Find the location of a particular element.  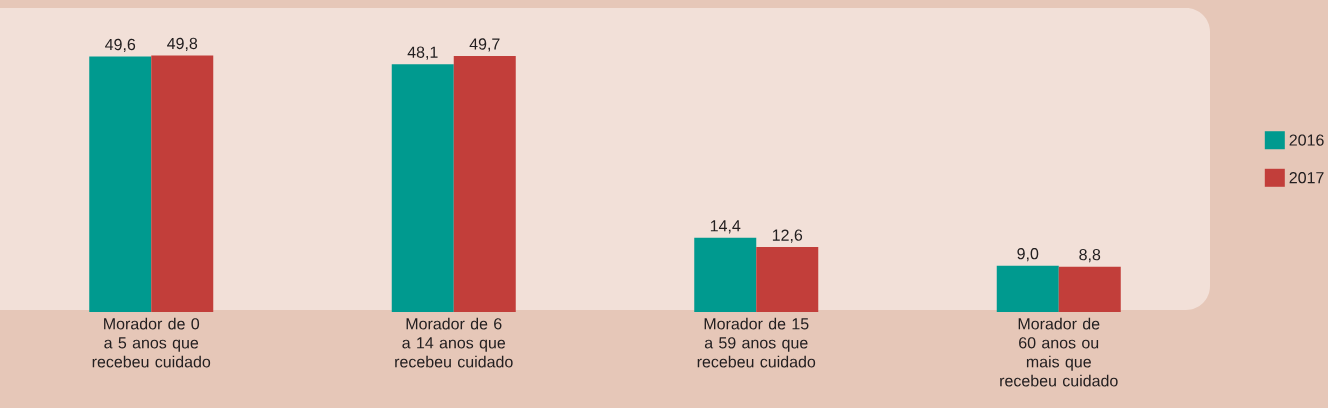

data-label: 49,6 is located at coordinates (120, 45).